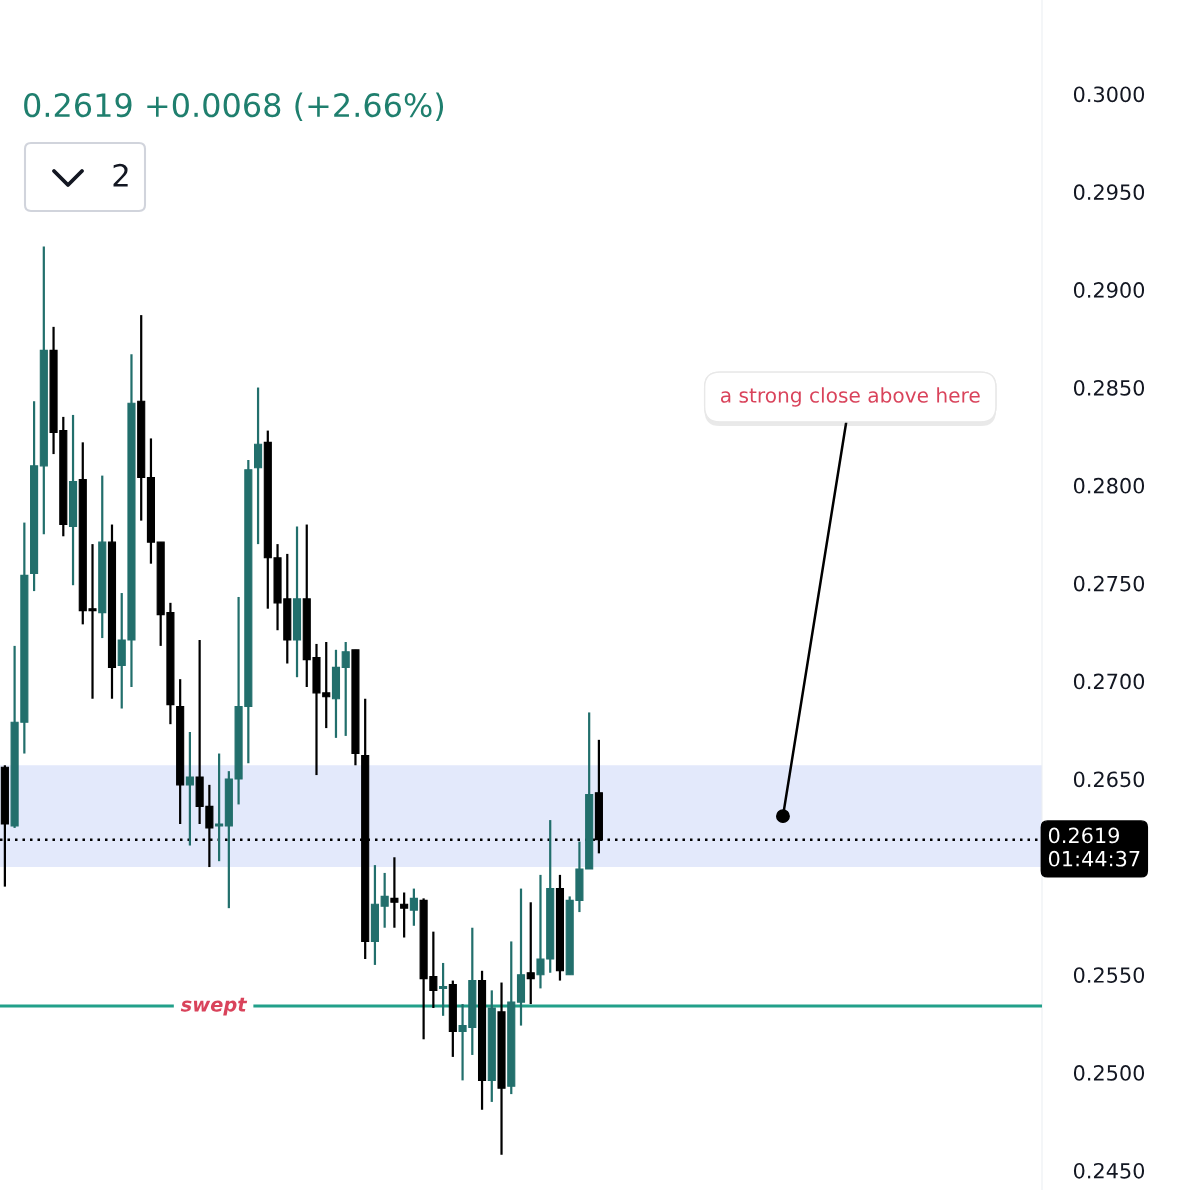 This screenshot has height=1190, width=1200. I want to click on y-tick-label: 0.2550, so click(1109, 975).